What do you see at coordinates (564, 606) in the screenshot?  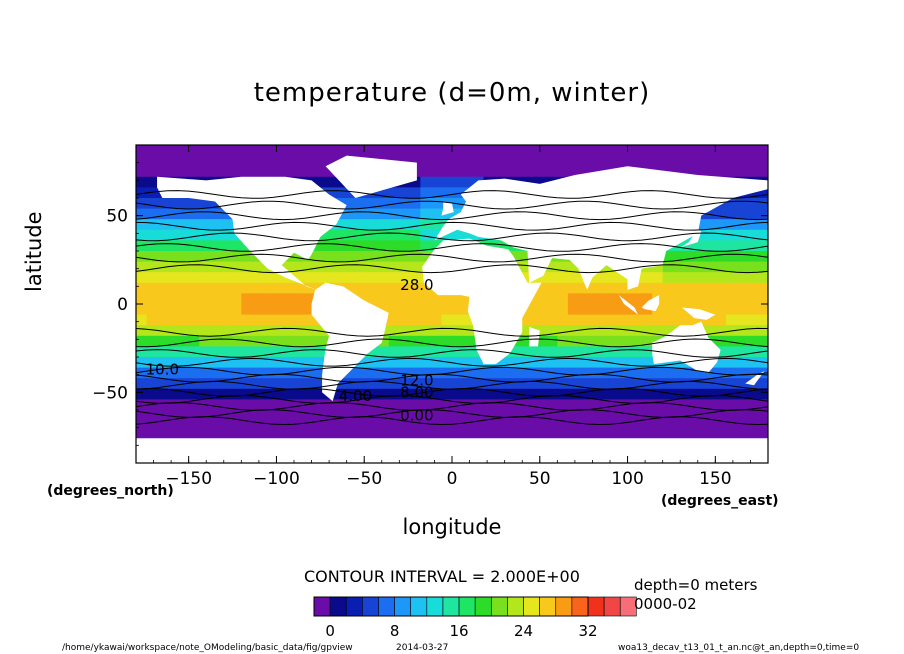 I see `colorbar-cell` at bounding box center [564, 606].